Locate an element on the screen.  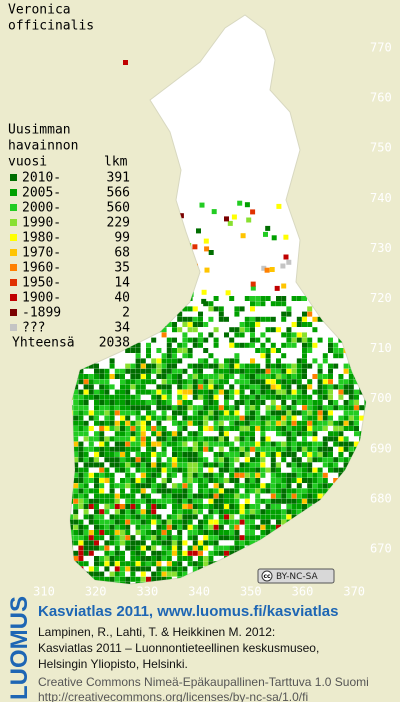
x-grid-label: 330 is located at coordinates (148, 592).